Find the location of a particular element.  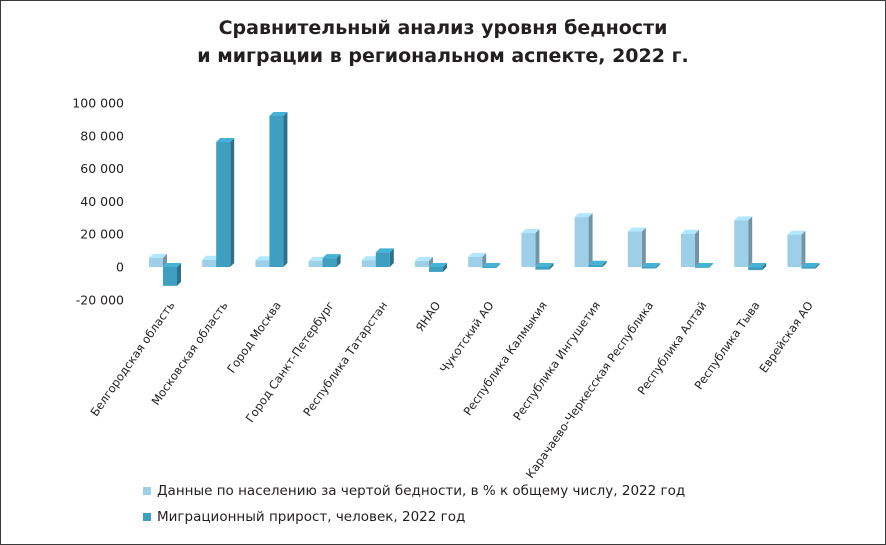

x-category-label: Город Санкт-Петербург is located at coordinates (290, 362).